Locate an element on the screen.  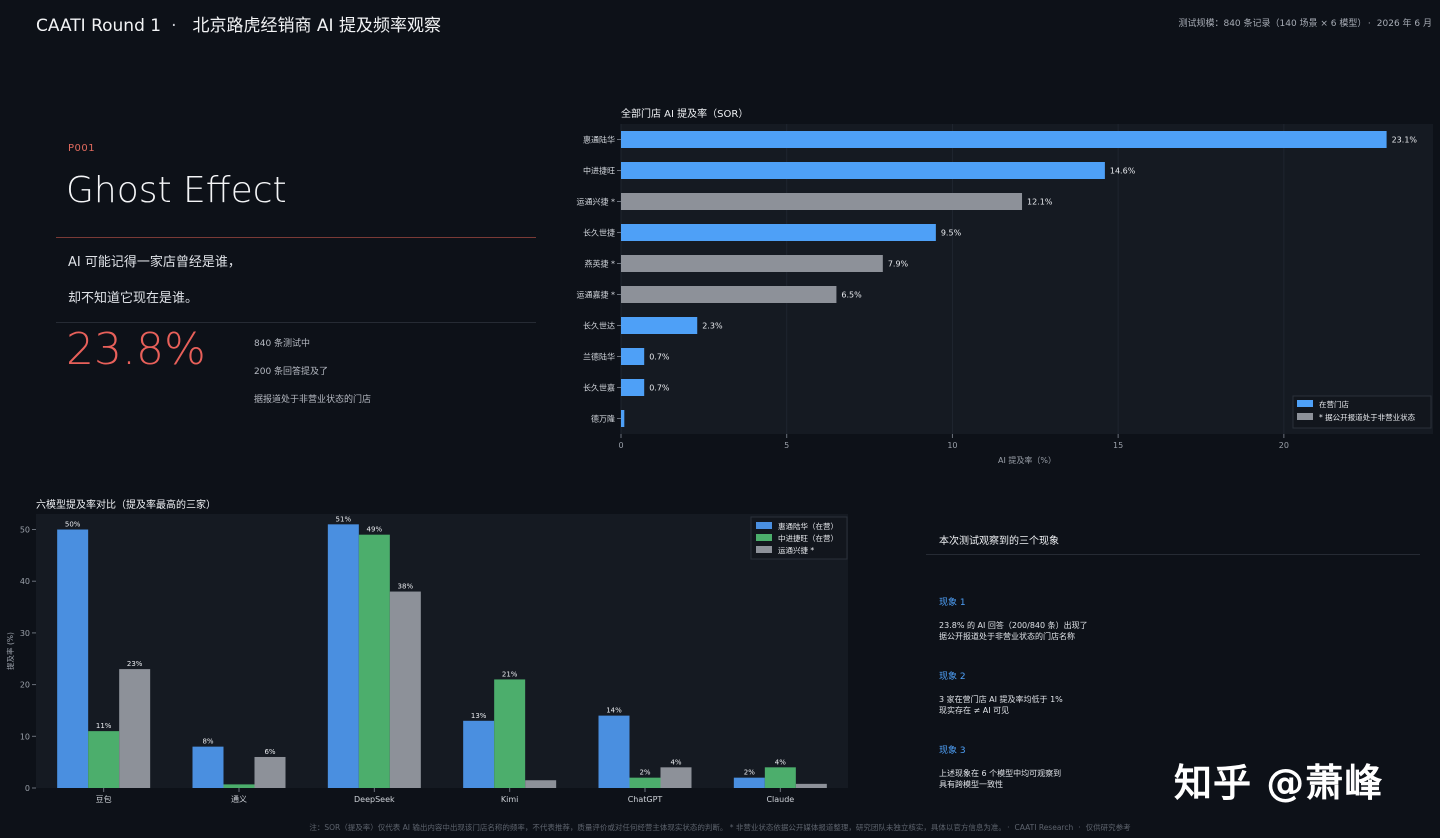
store-label: 兰德陆华 is located at coordinates (599, 357).